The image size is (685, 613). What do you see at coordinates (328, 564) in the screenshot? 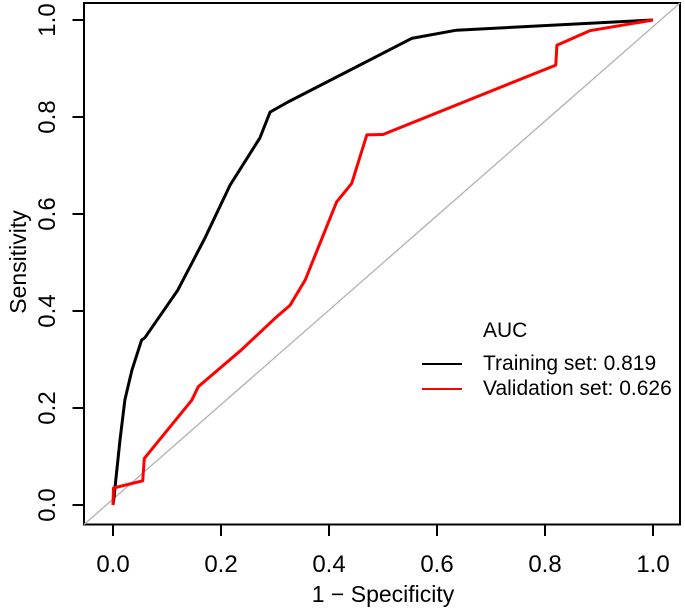
I see `x-tick-label: 0.4` at bounding box center [328, 564].